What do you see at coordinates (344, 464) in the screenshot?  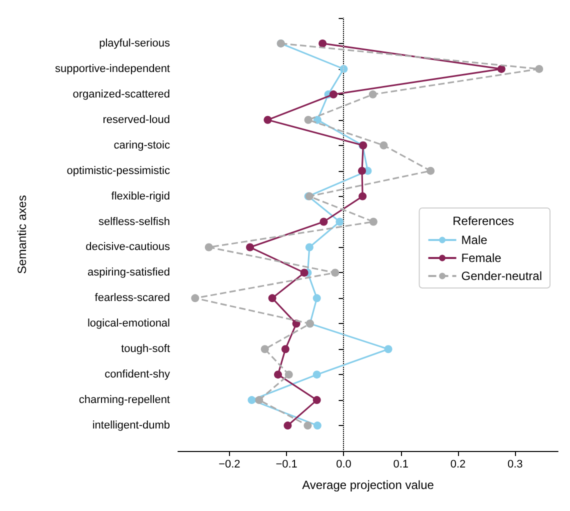 I see `x-tick-label: 0.0` at bounding box center [344, 464].